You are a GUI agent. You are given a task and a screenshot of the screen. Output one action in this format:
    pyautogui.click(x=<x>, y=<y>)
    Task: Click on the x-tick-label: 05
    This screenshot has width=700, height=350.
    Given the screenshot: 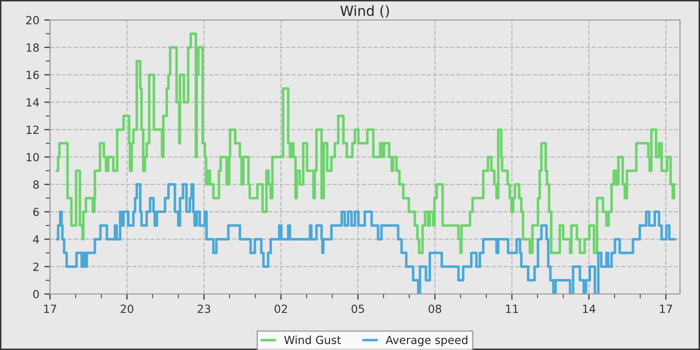 What is the action you would take?
    pyautogui.click(x=358, y=309)
    